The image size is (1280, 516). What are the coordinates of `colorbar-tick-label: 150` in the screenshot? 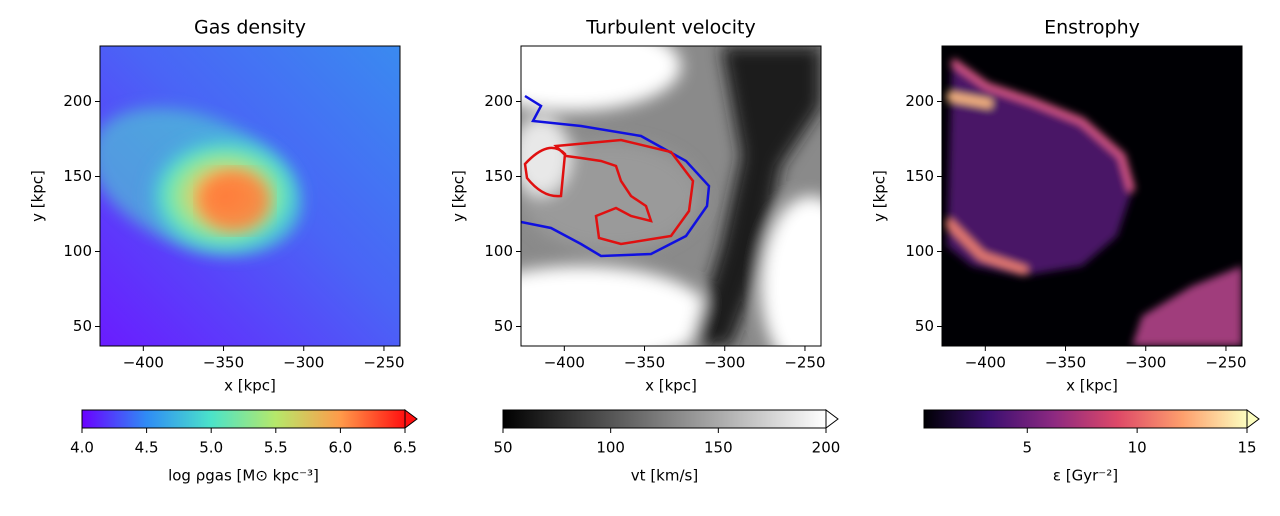 It's located at (718, 448).